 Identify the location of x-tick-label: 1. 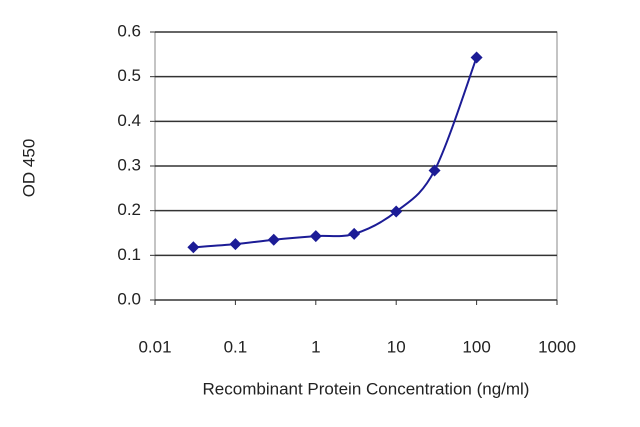
(315, 346).